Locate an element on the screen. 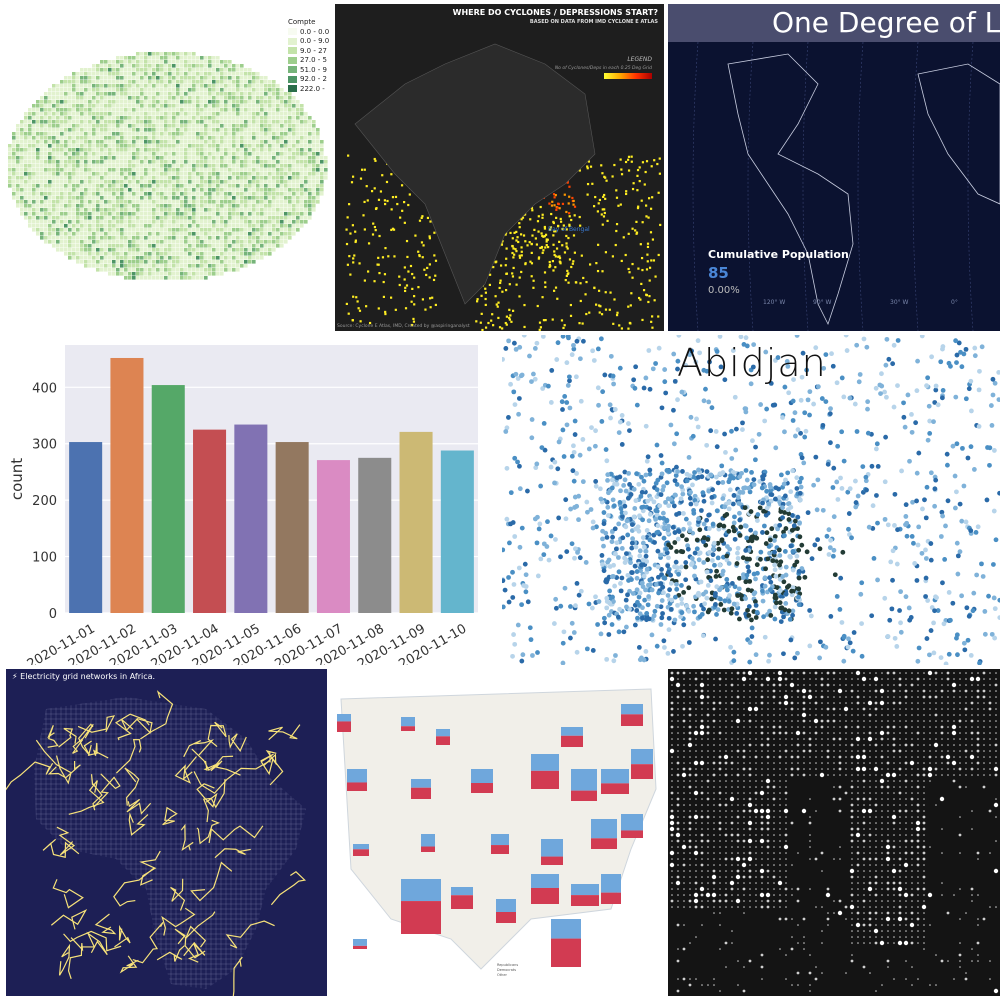 The width and height of the screenshot is (1000, 1000). longitude-label: 120° W is located at coordinates (774, 302).